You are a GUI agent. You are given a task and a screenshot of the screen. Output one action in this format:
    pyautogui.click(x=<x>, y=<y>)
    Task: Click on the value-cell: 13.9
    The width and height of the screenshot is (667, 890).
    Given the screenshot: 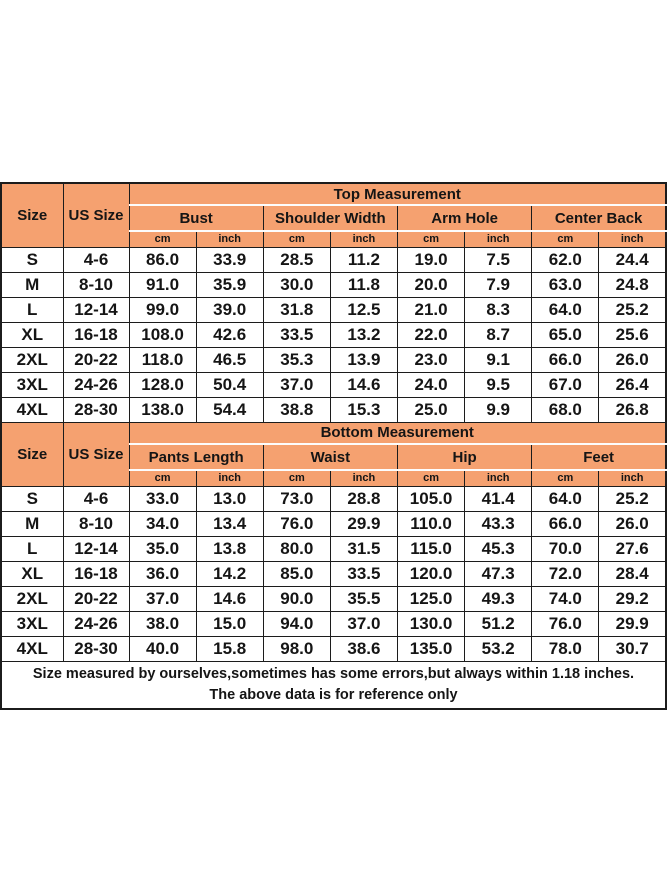 What is the action you would take?
    pyautogui.click(x=364, y=359)
    